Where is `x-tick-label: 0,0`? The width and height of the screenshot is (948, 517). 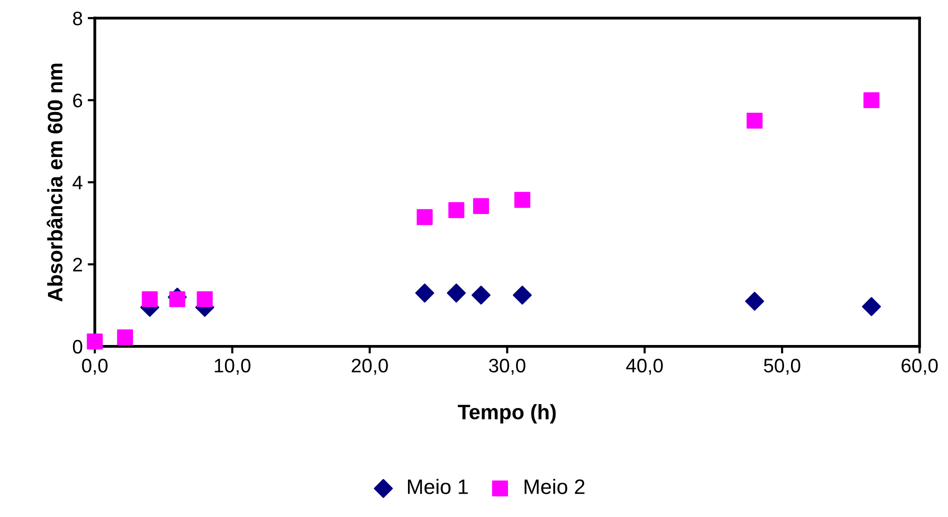 x-tick-label: 0,0 is located at coordinates (95, 366).